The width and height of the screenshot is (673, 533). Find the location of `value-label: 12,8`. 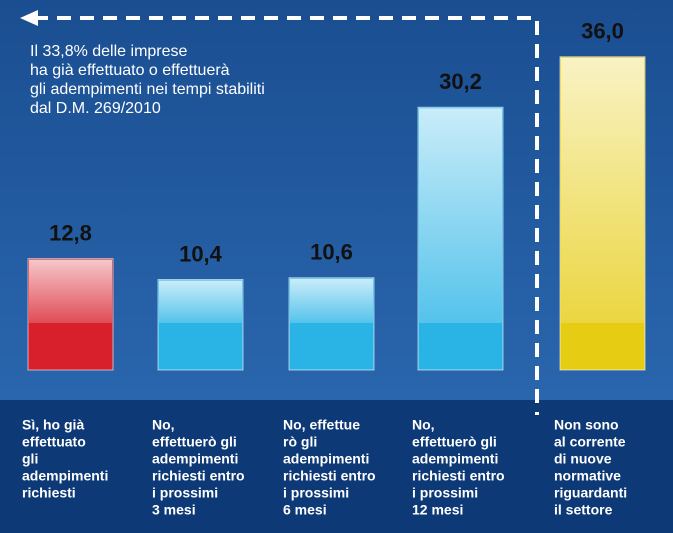

value-label: 12,8 is located at coordinates (70, 232).